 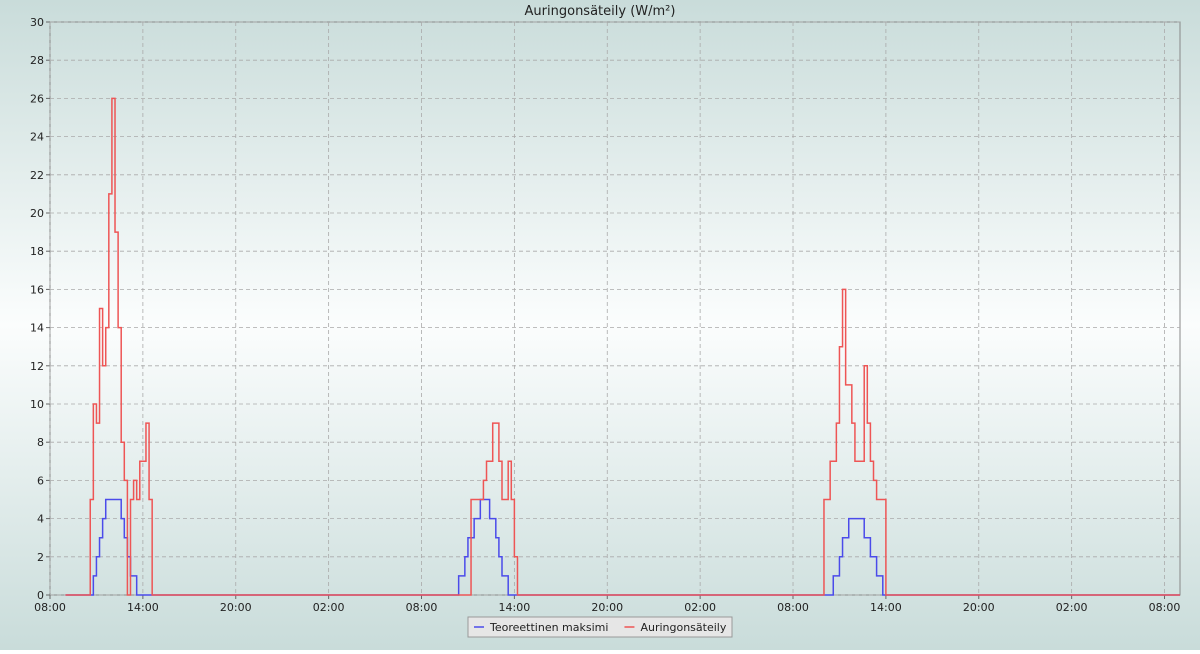 What do you see at coordinates (37, 404) in the screenshot?
I see `y-tick-label: 10` at bounding box center [37, 404].